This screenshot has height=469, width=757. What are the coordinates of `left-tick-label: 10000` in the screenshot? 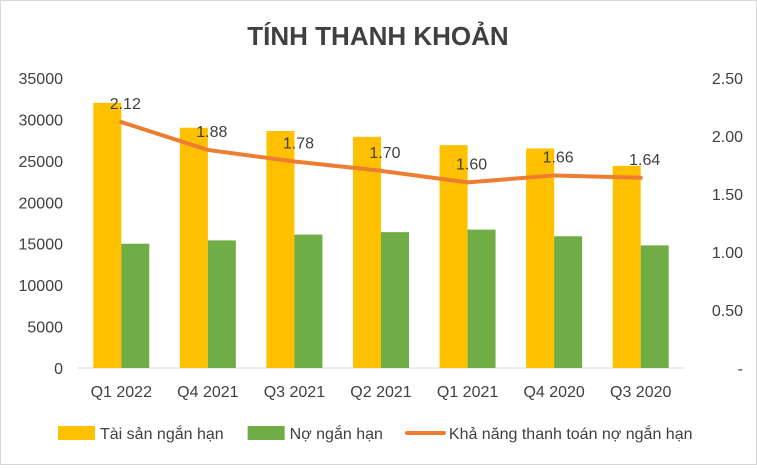 It's located at (41, 286).